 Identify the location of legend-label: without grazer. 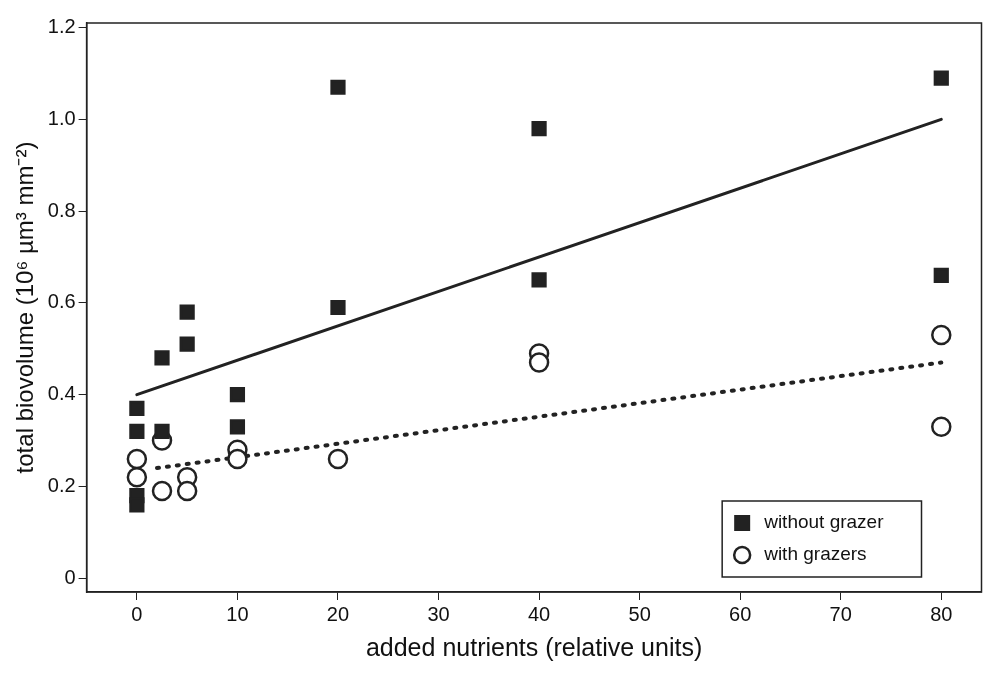
(824, 522).